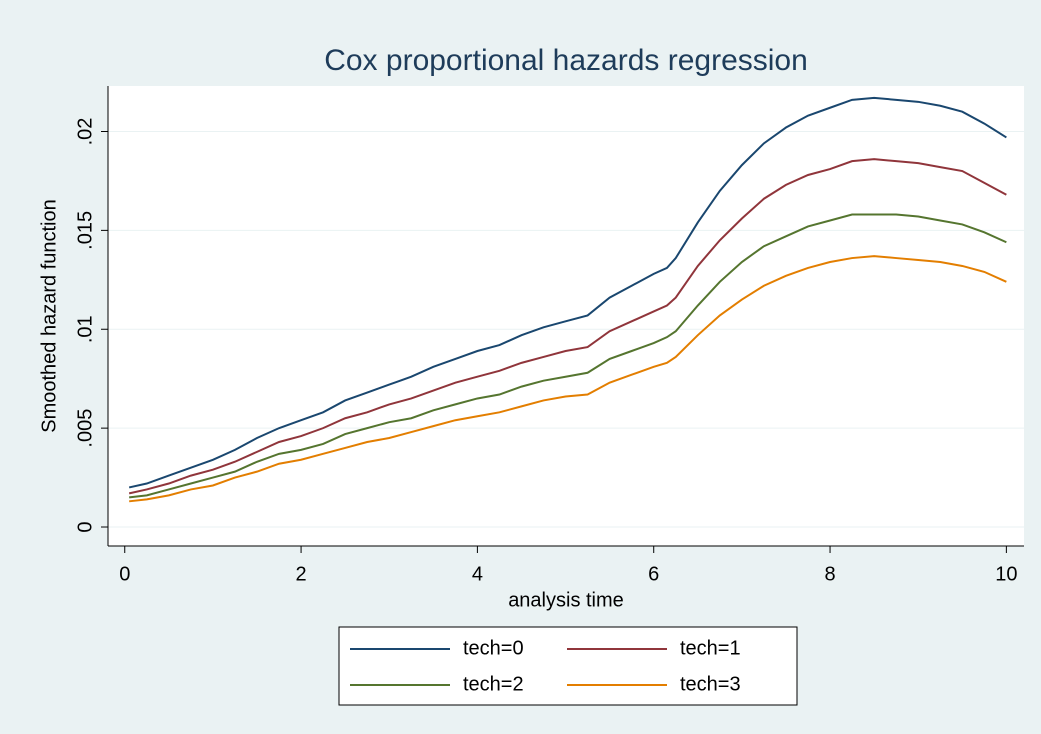 This screenshot has height=734, width=1041. I want to click on x-tick-label: 4, so click(477, 574).